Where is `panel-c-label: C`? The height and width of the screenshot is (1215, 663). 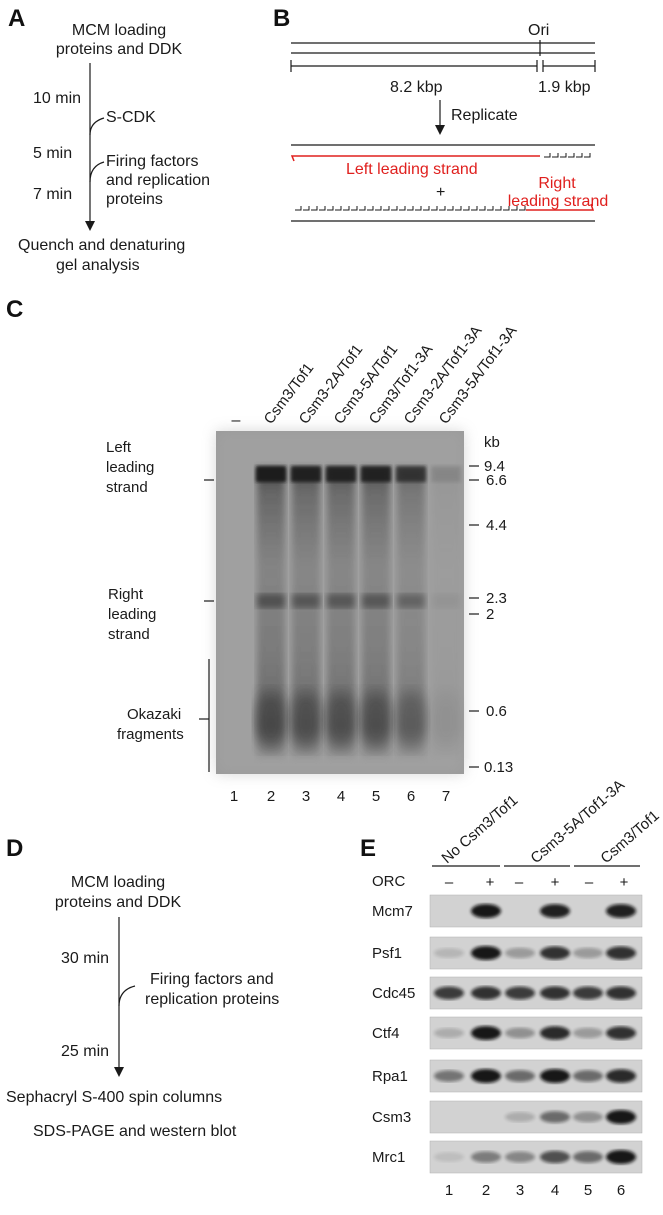
panel-c-label: C is located at coordinates (14, 309).